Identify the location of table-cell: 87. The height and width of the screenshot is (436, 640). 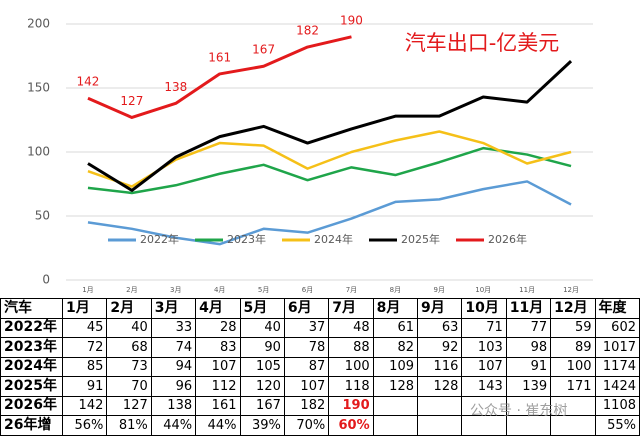
(306, 366).